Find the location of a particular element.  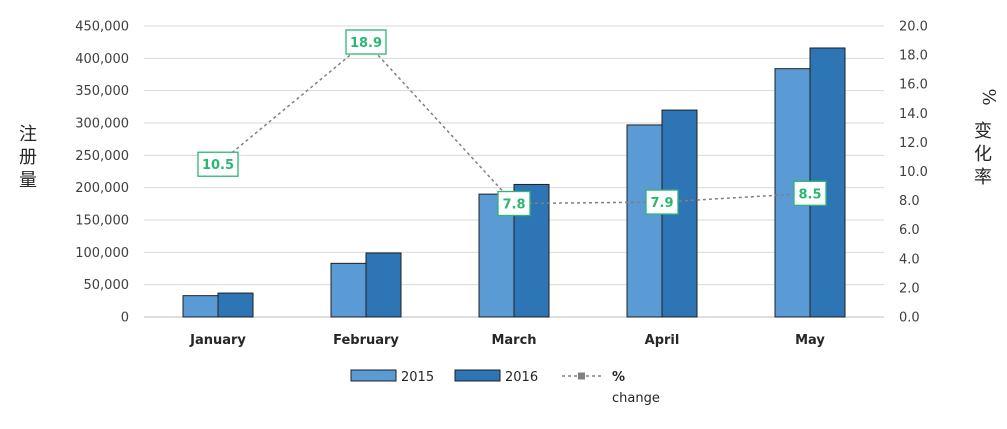

y-left-tick-label: 250,000 is located at coordinates (102, 156).